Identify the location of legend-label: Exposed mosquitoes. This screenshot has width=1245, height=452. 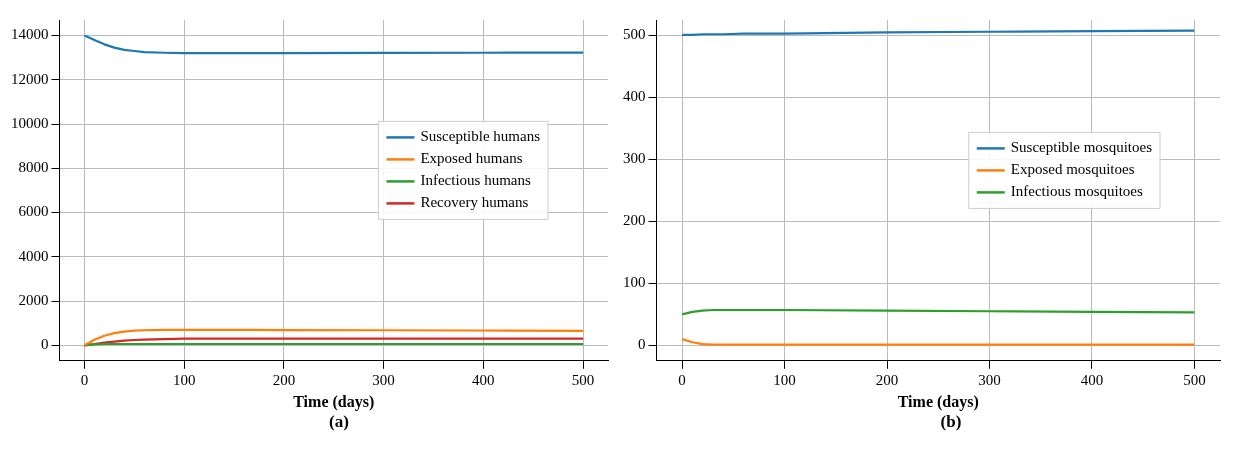
(1072, 169).